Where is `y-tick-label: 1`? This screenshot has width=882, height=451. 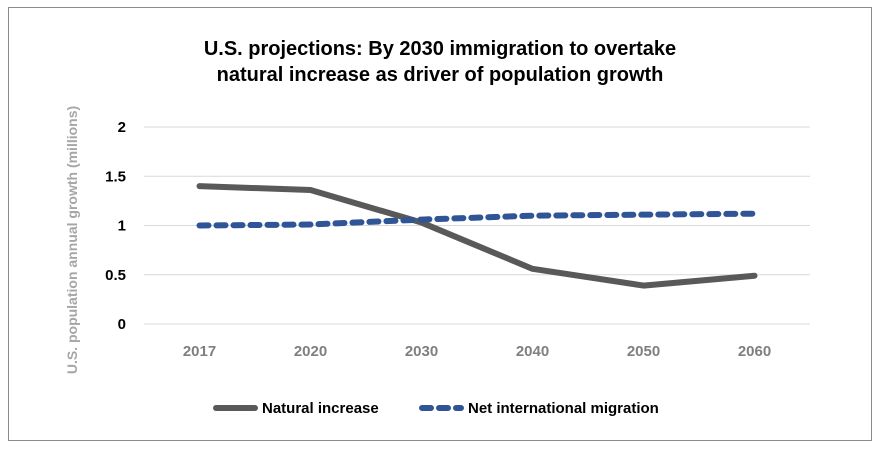 y-tick-label: 1 is located at coordinates (122, 226).